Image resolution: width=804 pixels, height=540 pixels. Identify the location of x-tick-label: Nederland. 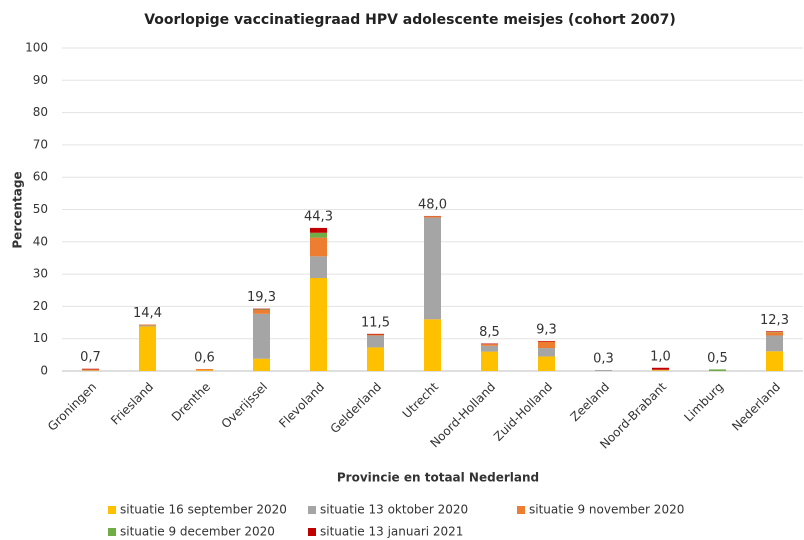
(756, 407).